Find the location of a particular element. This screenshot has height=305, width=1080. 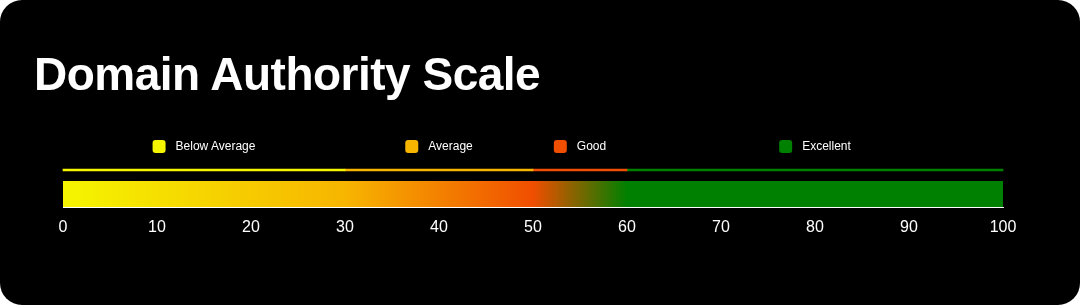

chart-title: Domain Authority Scale is located at coordinates (287, 74).